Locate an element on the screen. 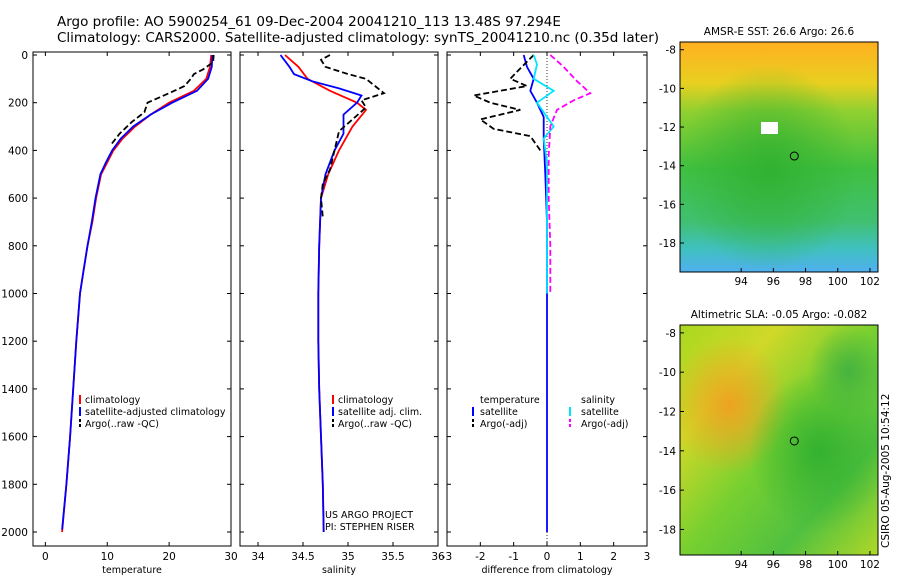 The width and height of the screenshot is (900, 580). y-tick-label: 1800 is located at coordinates (14, 485).